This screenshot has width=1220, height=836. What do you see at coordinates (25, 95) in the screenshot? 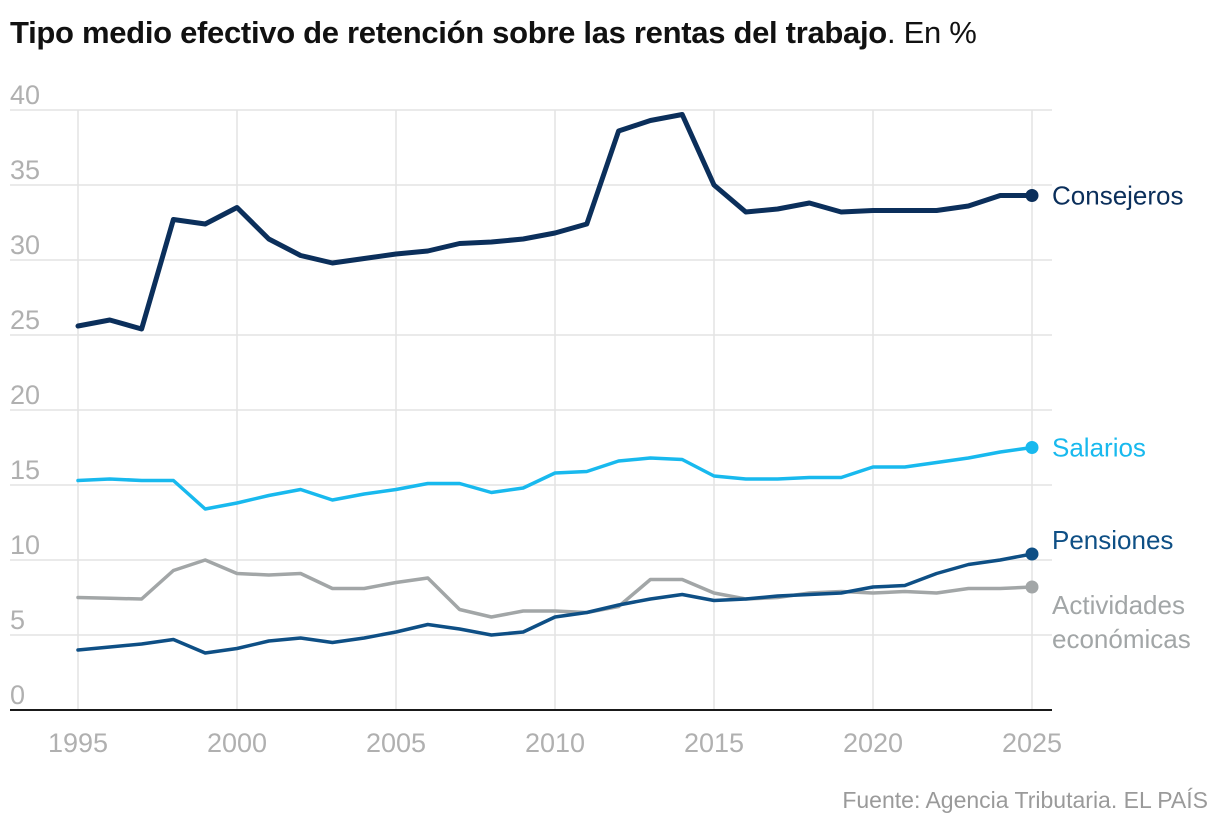
I see `y-tick-label: 40` at bounding box center [25, 95].